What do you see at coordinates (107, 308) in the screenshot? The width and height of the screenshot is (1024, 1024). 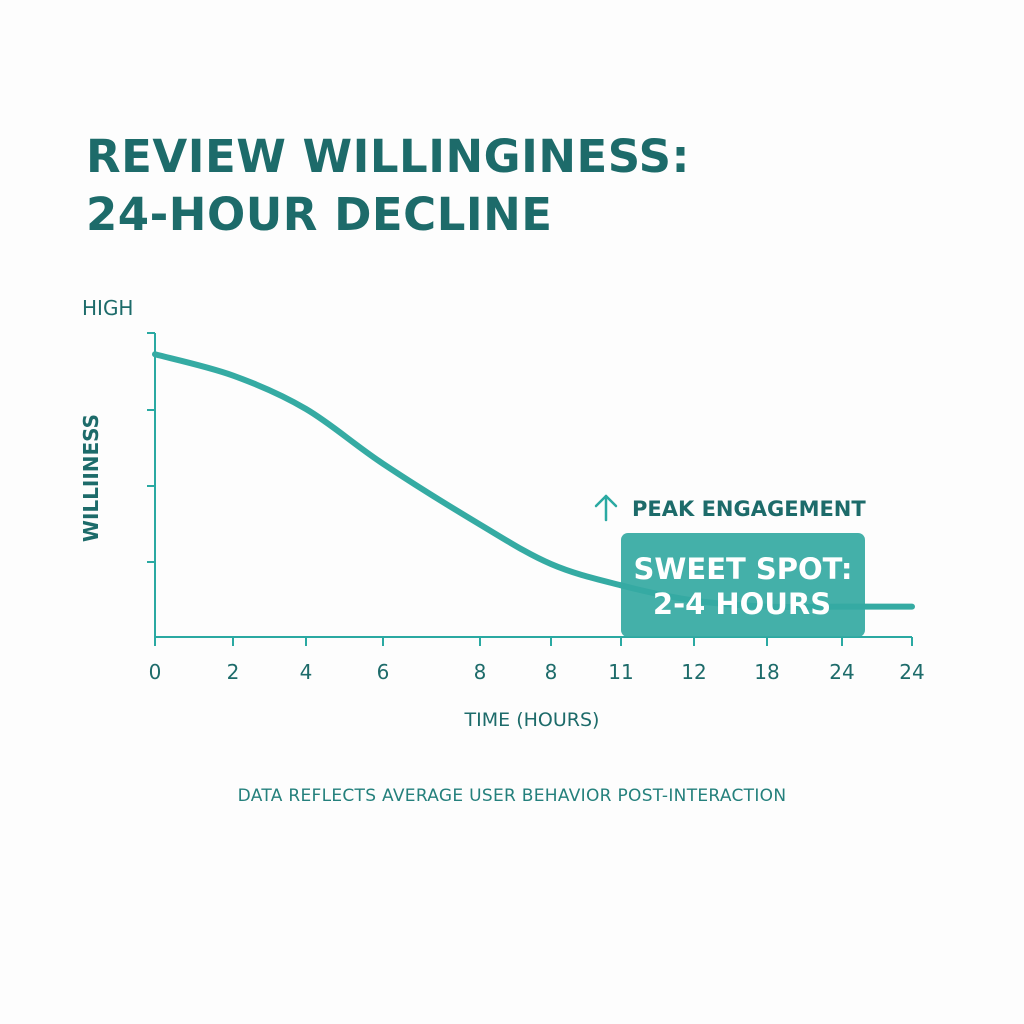 I see `y-axis-top-label: HIGH` at bounding box center [107, 308].